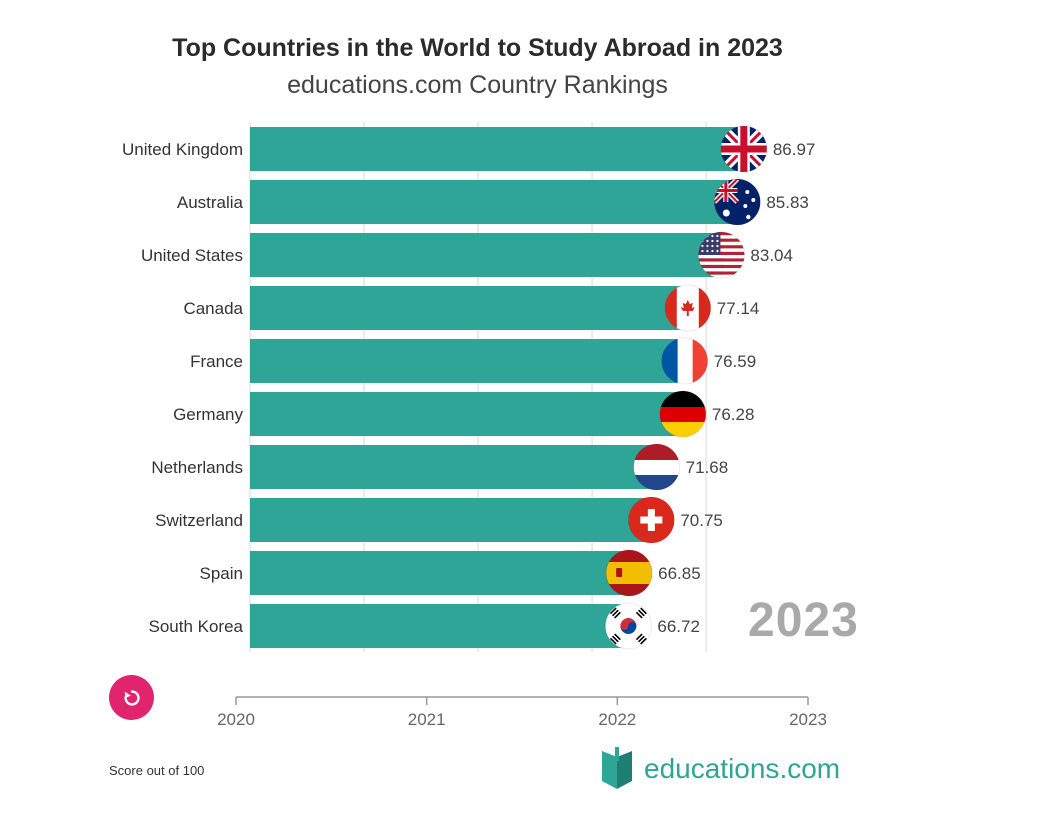  Describe the element at coordinates (213, 308) in the screenshot. I see `category-label: Canada` at that location.